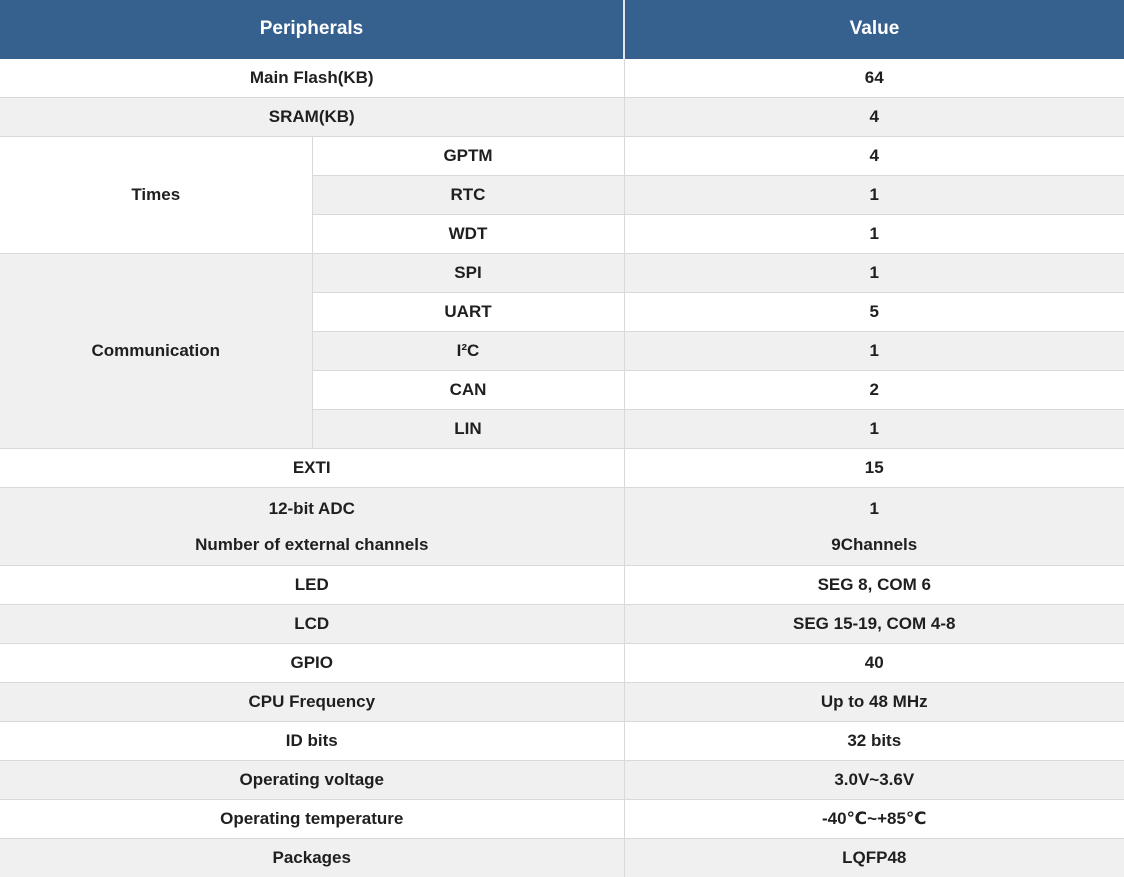  I want to click on table-row-sram: SRAM(KB) 4, so click(562, 117).